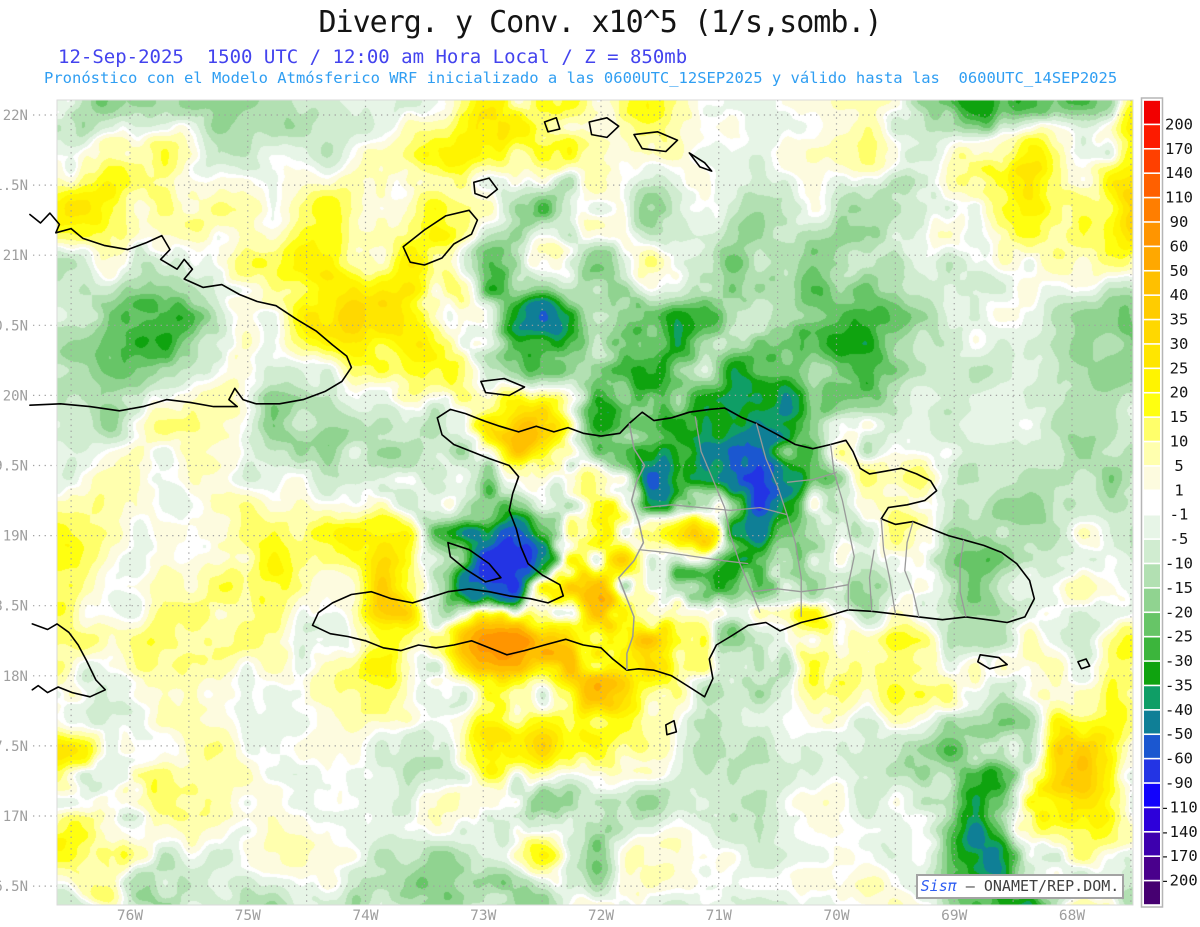 The height and width of the screenshot is (927, 1200). What do you see at coordinates (1179, 368) in the screenshot?
I see `colorbar-label: 25` at bounding box center [1179, 368].